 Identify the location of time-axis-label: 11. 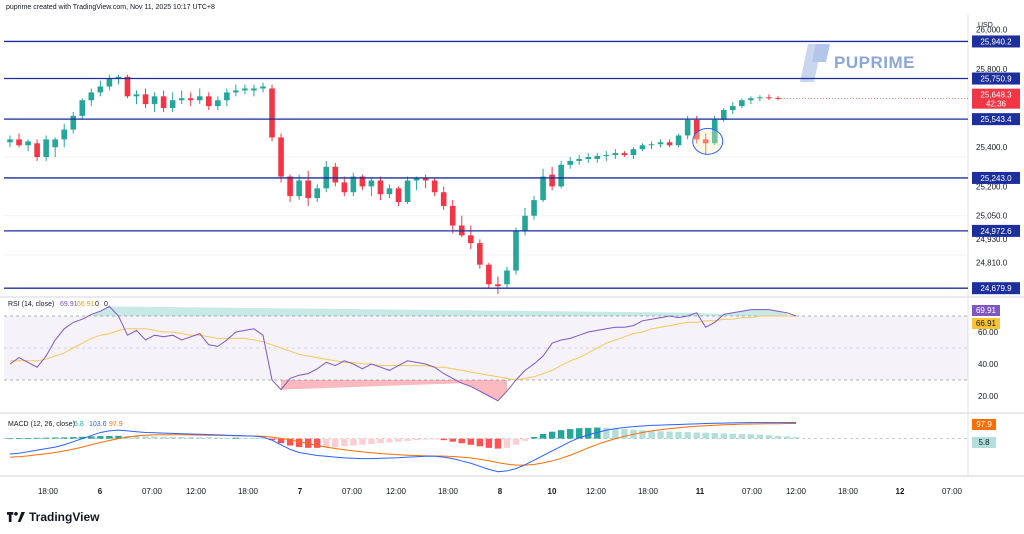
(700, 491).